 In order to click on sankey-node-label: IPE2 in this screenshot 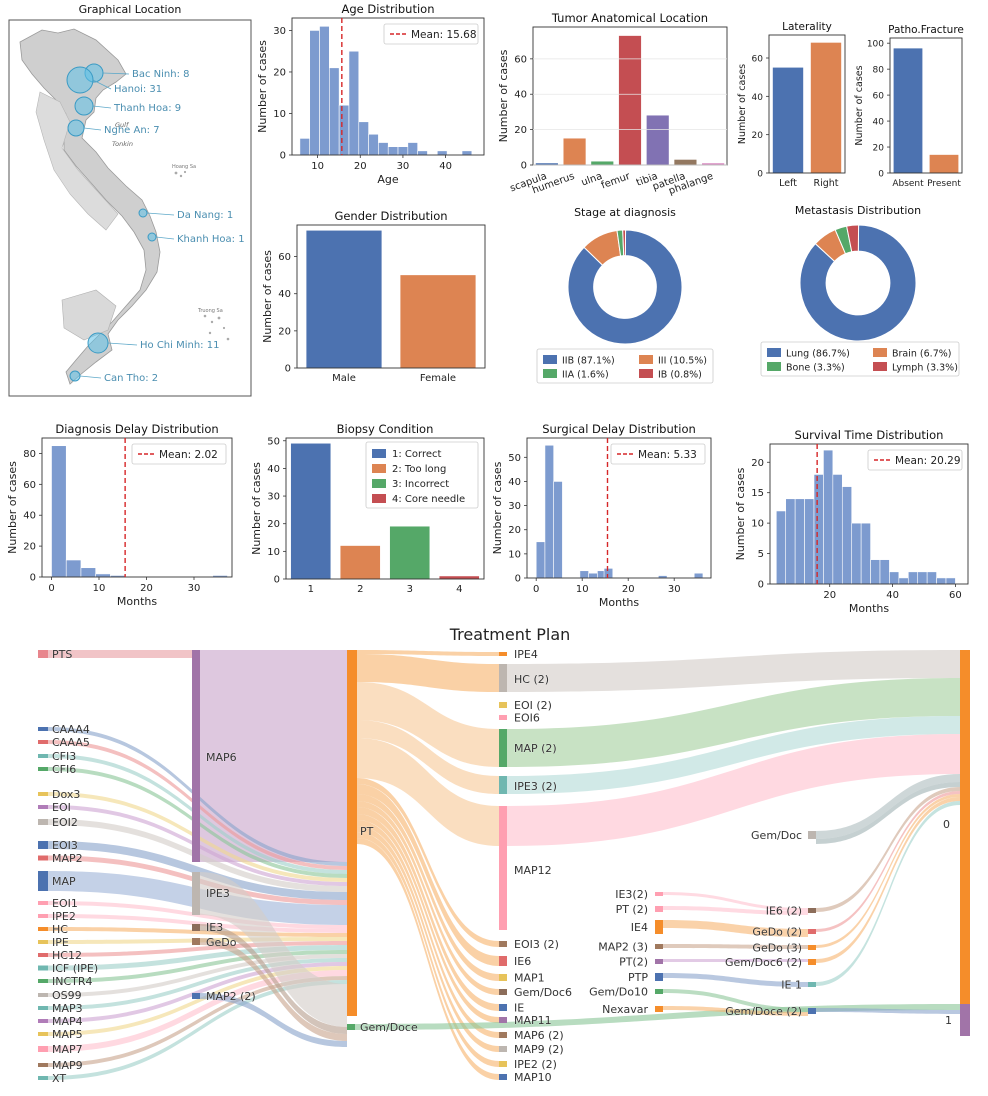, I will do `click(64, 916)`.